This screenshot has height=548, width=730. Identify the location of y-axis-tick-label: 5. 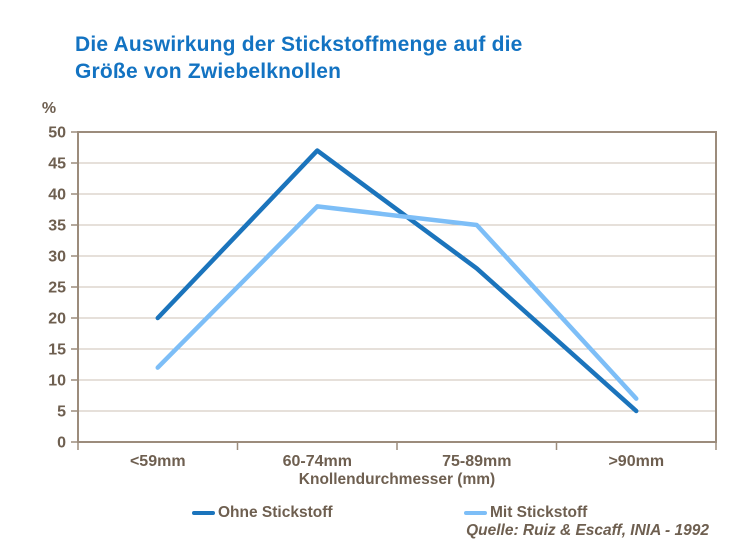
(61, 412).